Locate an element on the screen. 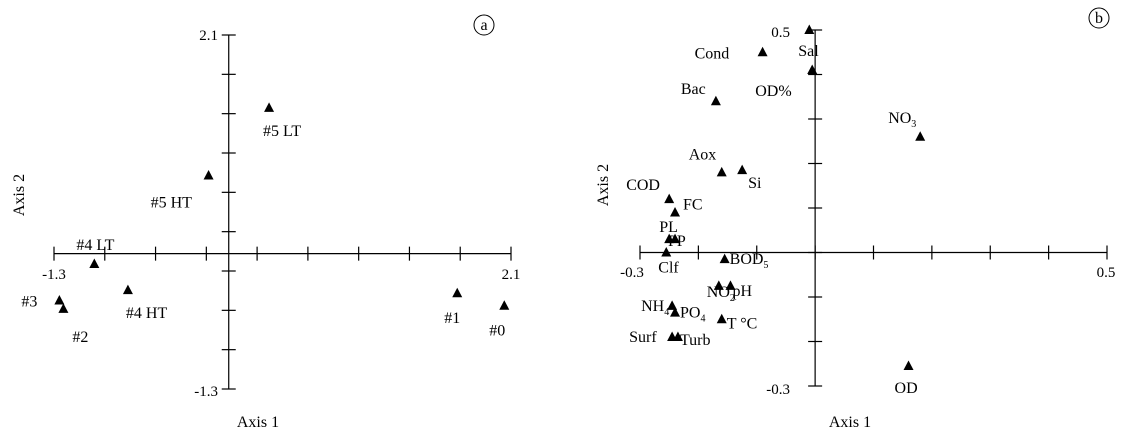 The width and height of the screenshot is (1127, 434). svg-text: a is located at coordinates (483, 25).